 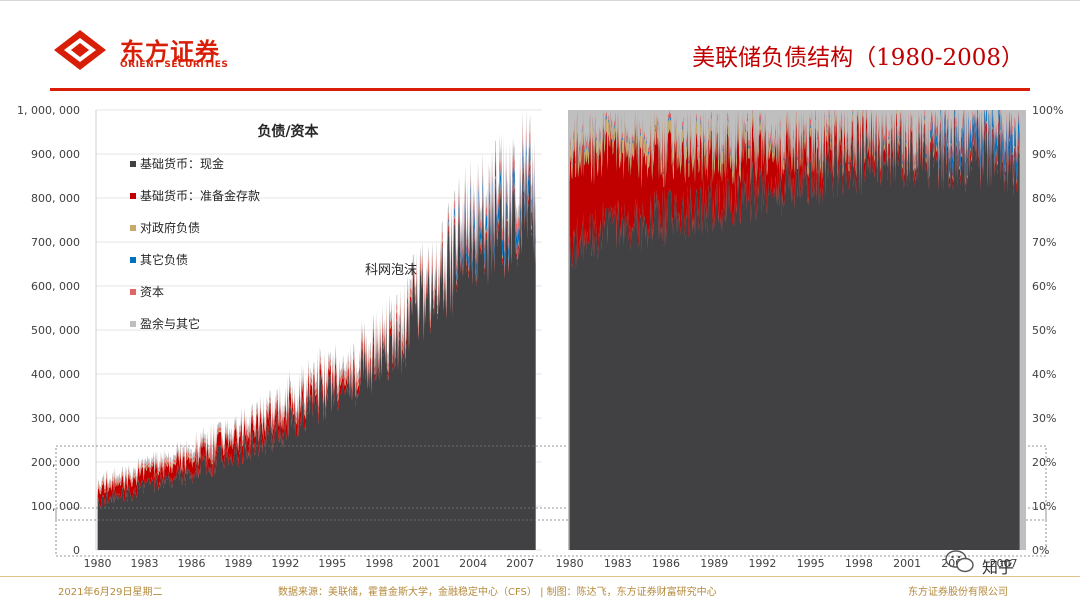 What do you see at coordinates (1044, 286) in the screenshot?
I see `right-y-tick-label: 60%` at bounding box center [1044, 286].